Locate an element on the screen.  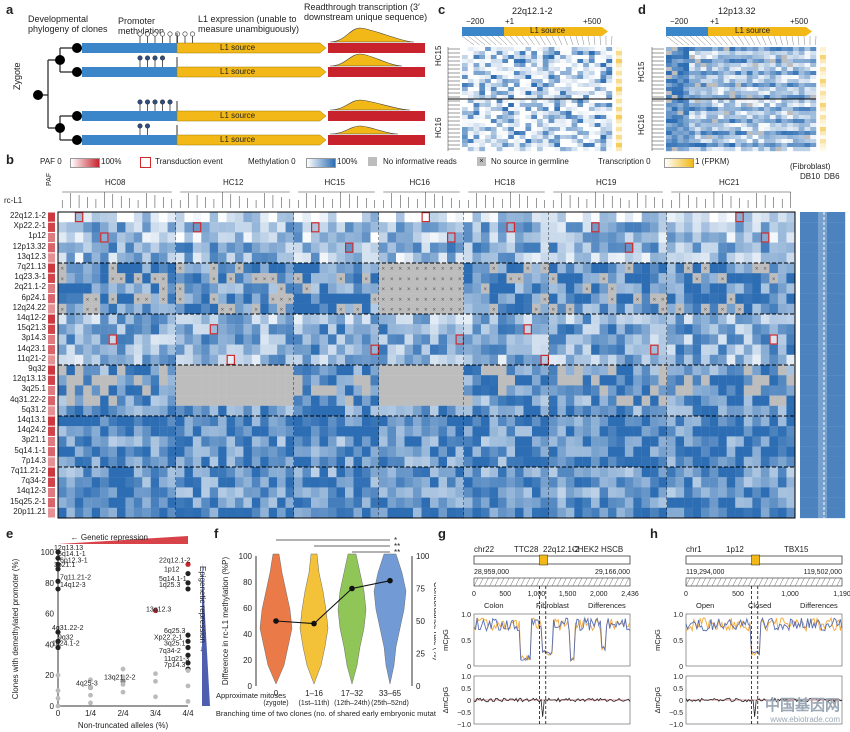
category-sublabel: (zygote) is located at coordinates (275, 703).